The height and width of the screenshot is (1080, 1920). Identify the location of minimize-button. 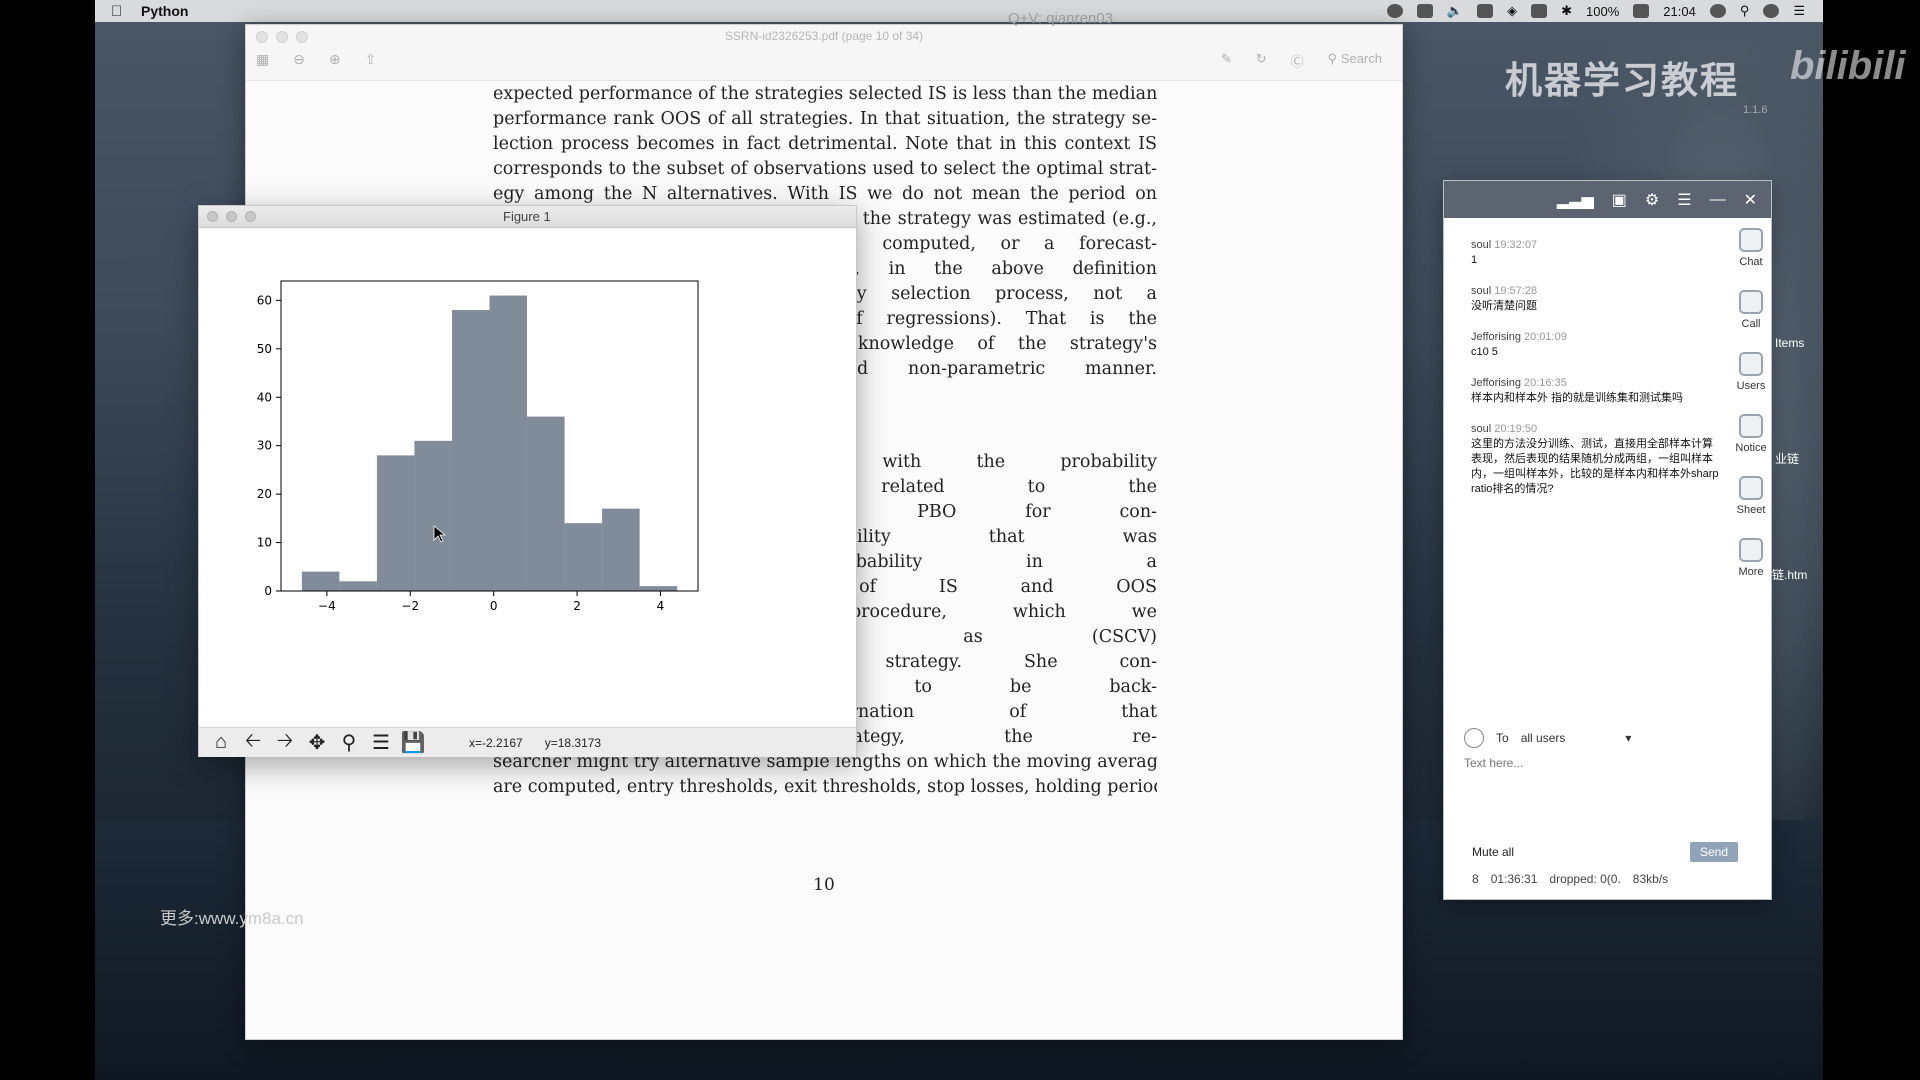
(282, 37).